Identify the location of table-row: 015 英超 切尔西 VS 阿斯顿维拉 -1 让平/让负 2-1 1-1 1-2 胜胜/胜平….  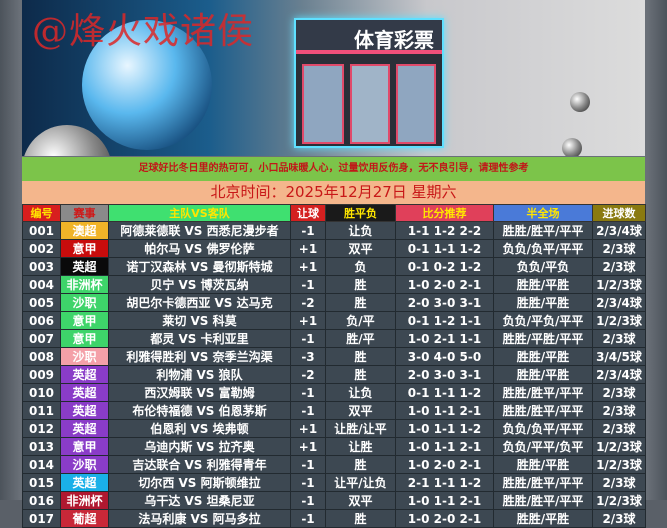
(334, 482).